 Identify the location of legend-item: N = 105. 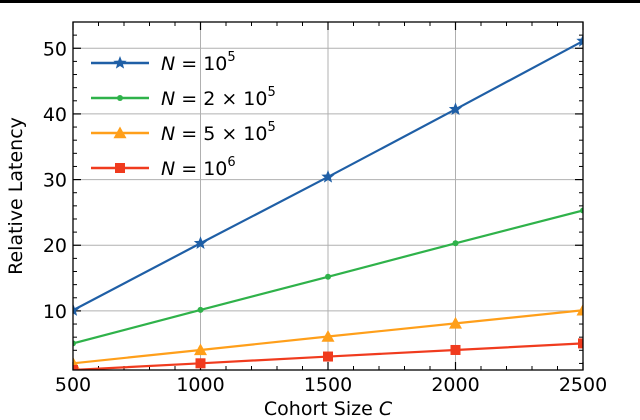
(163, 62).